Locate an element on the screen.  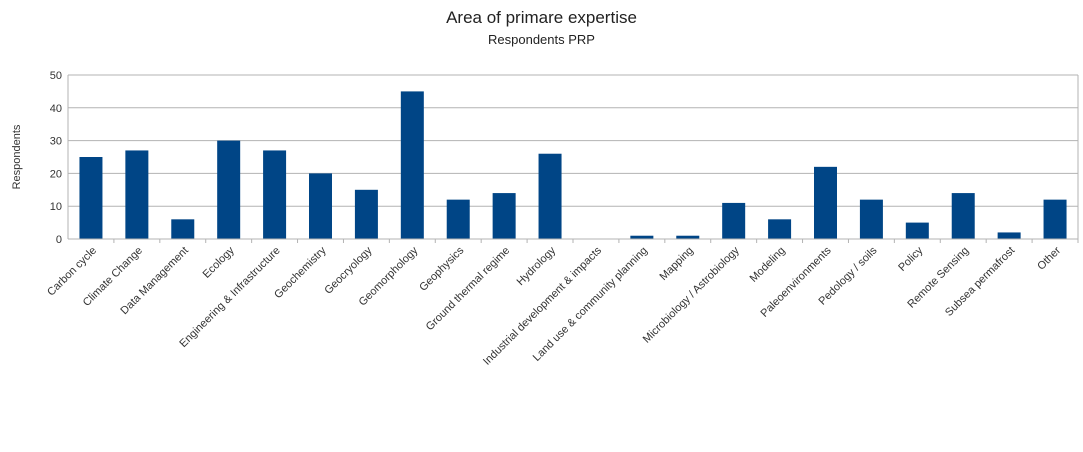
y-tick-label: 10 is located at coordinates (56, 207).